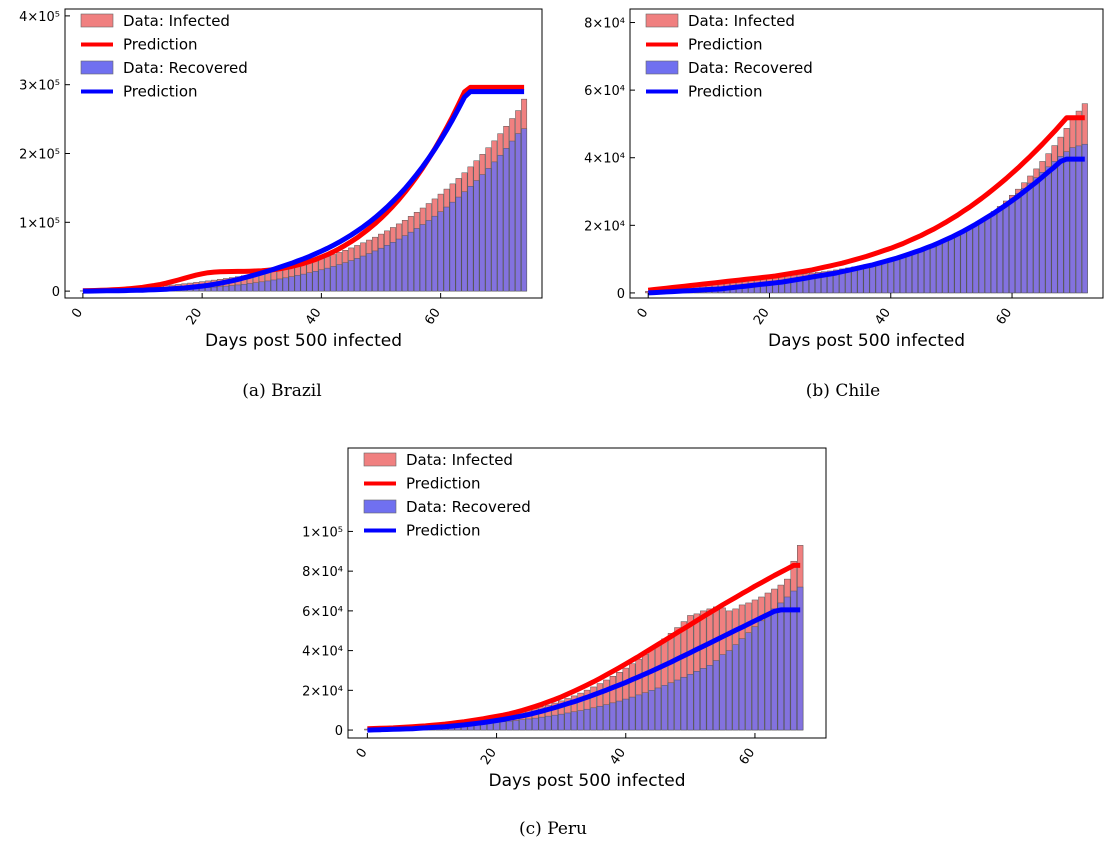  I want to click on y-tick-label: 2×10⁵, so click(39, 155).